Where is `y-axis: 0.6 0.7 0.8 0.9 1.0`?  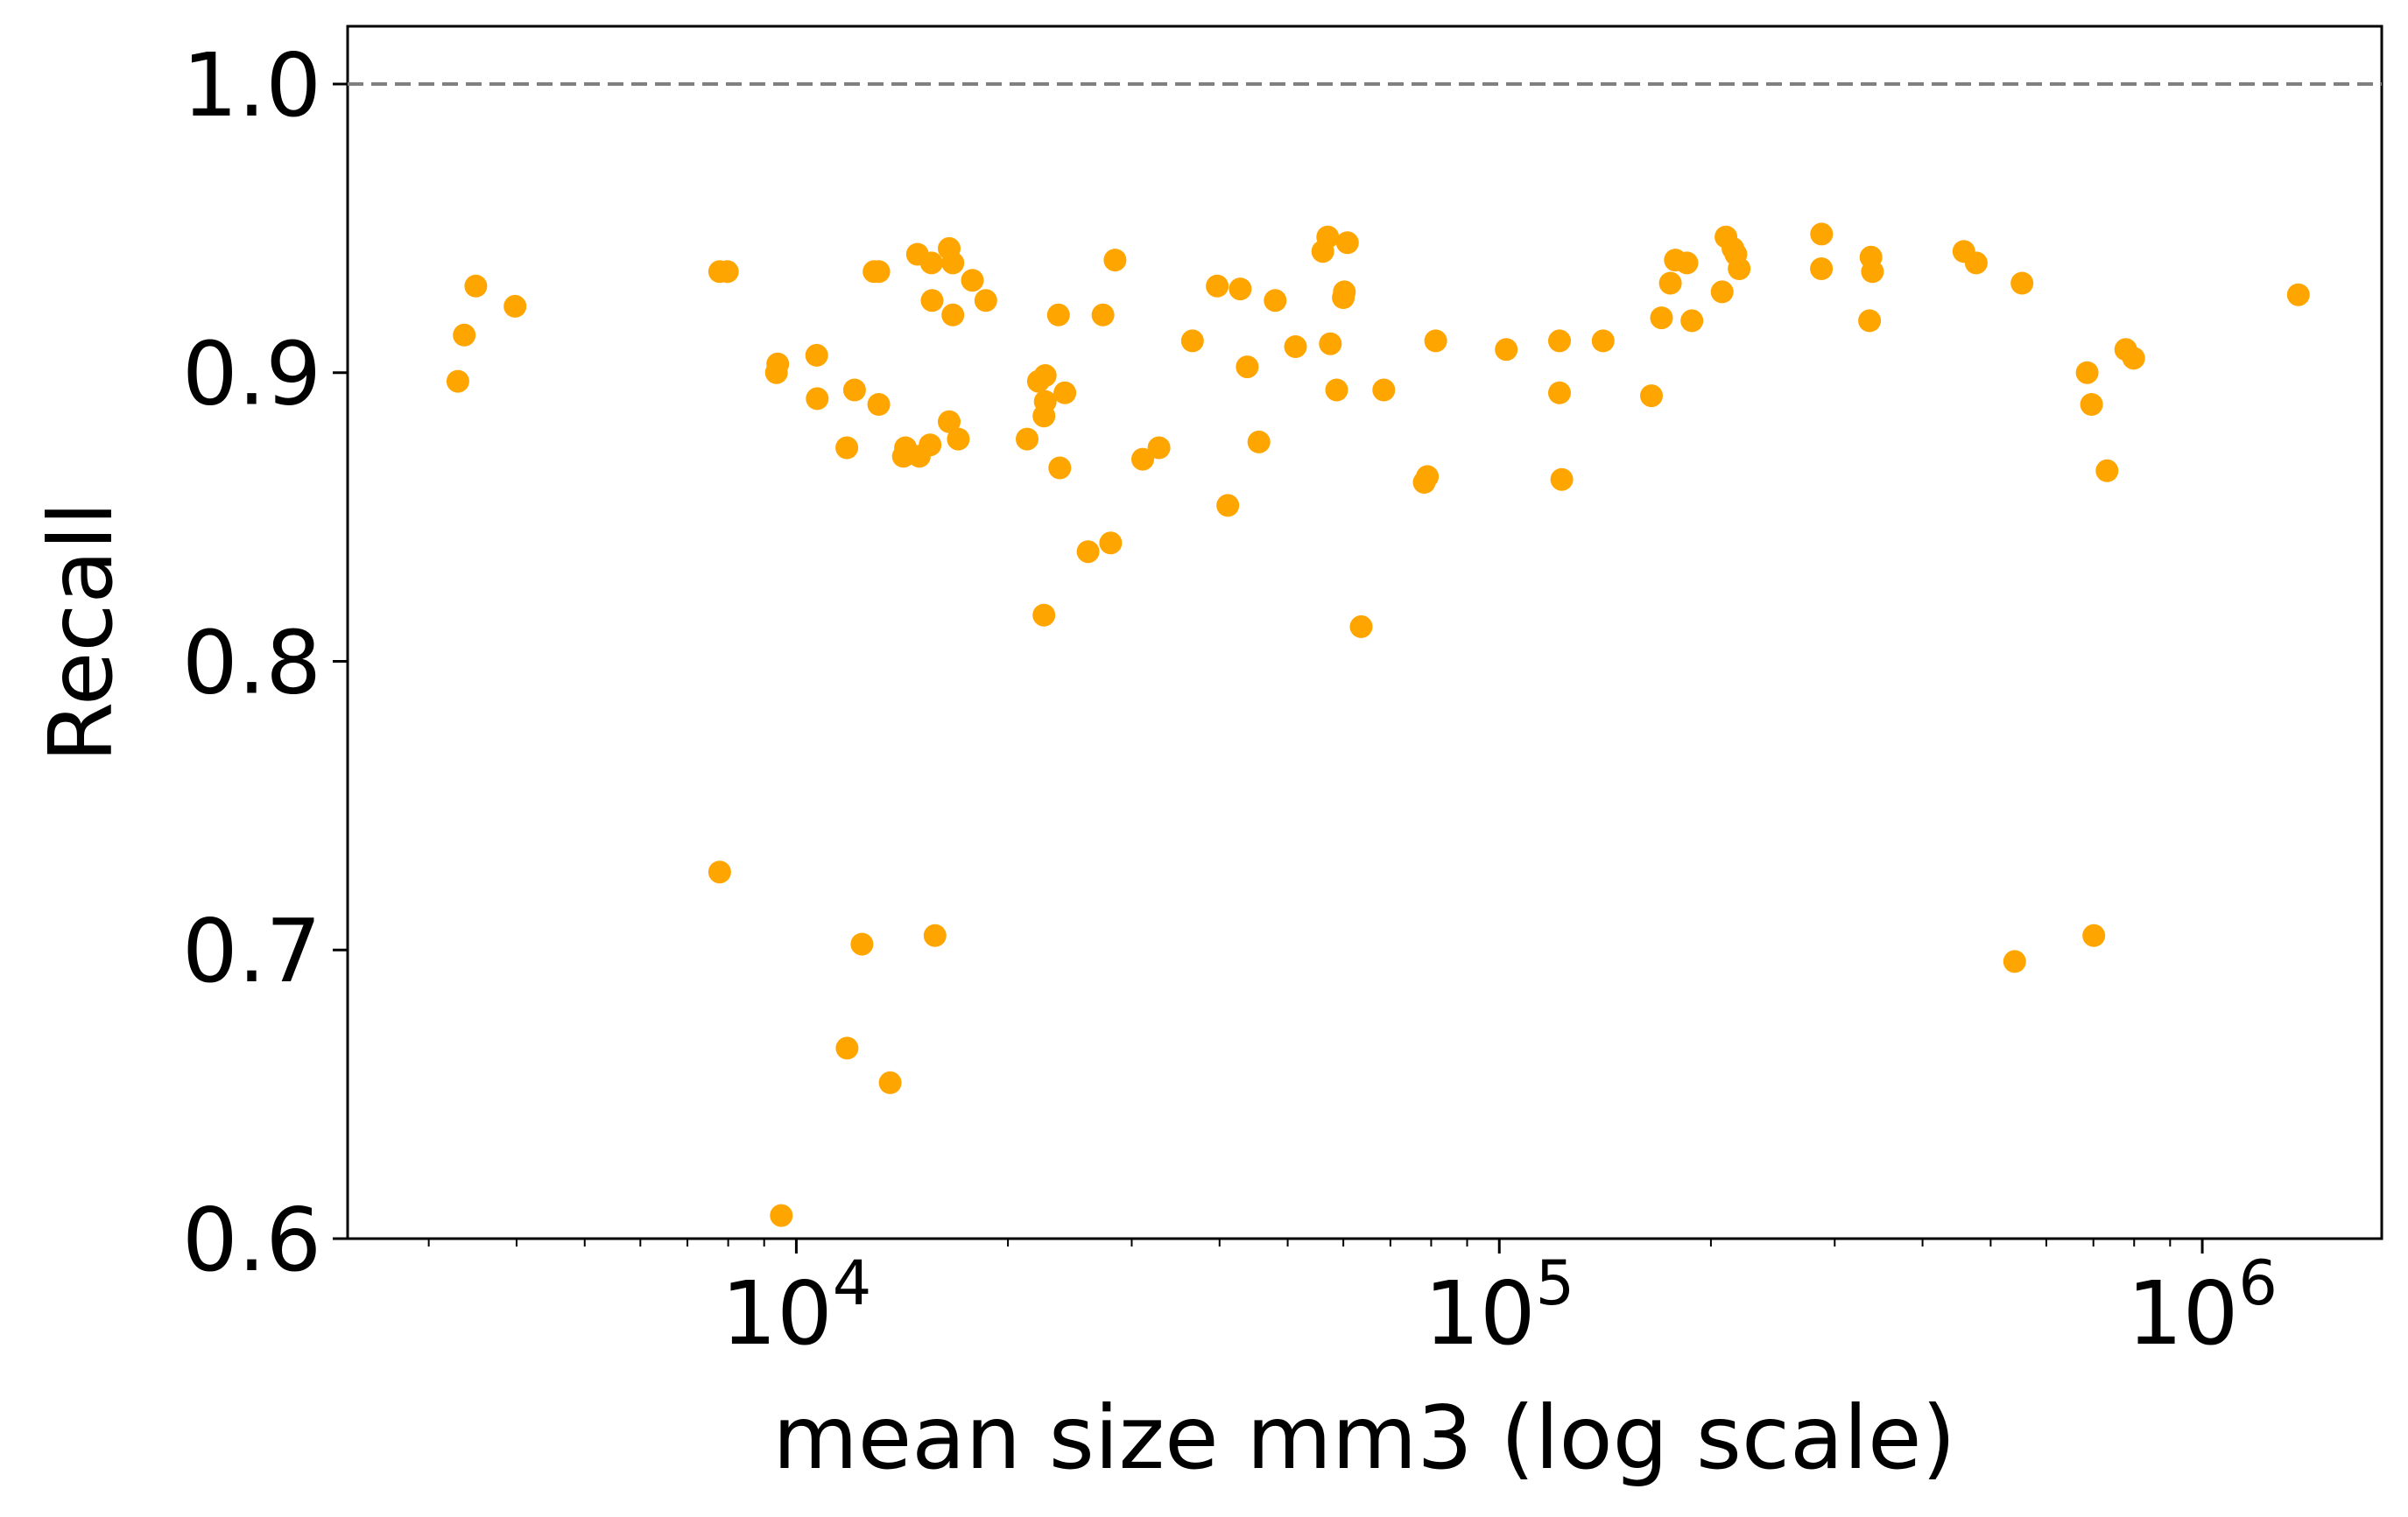 y-axis: 0.6 0.7 0.8 0.9 1.0 is located at coordinates (265, 662).